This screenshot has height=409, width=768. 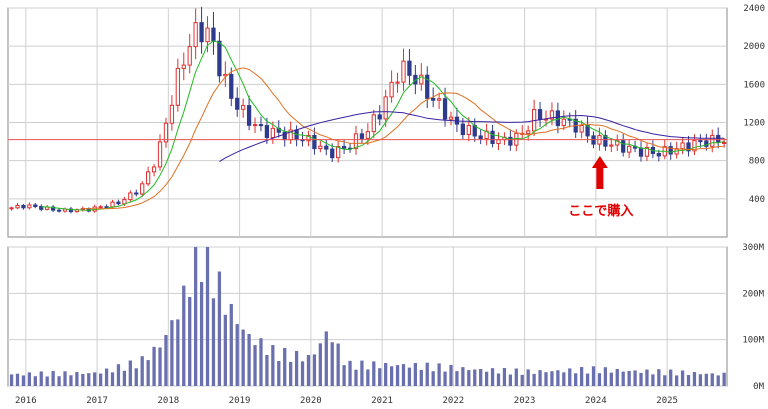 What do you see at coordinates (311, 401) in the screenshot?
I see `x-tick-label: 2020` at bounding box center [311, 401].